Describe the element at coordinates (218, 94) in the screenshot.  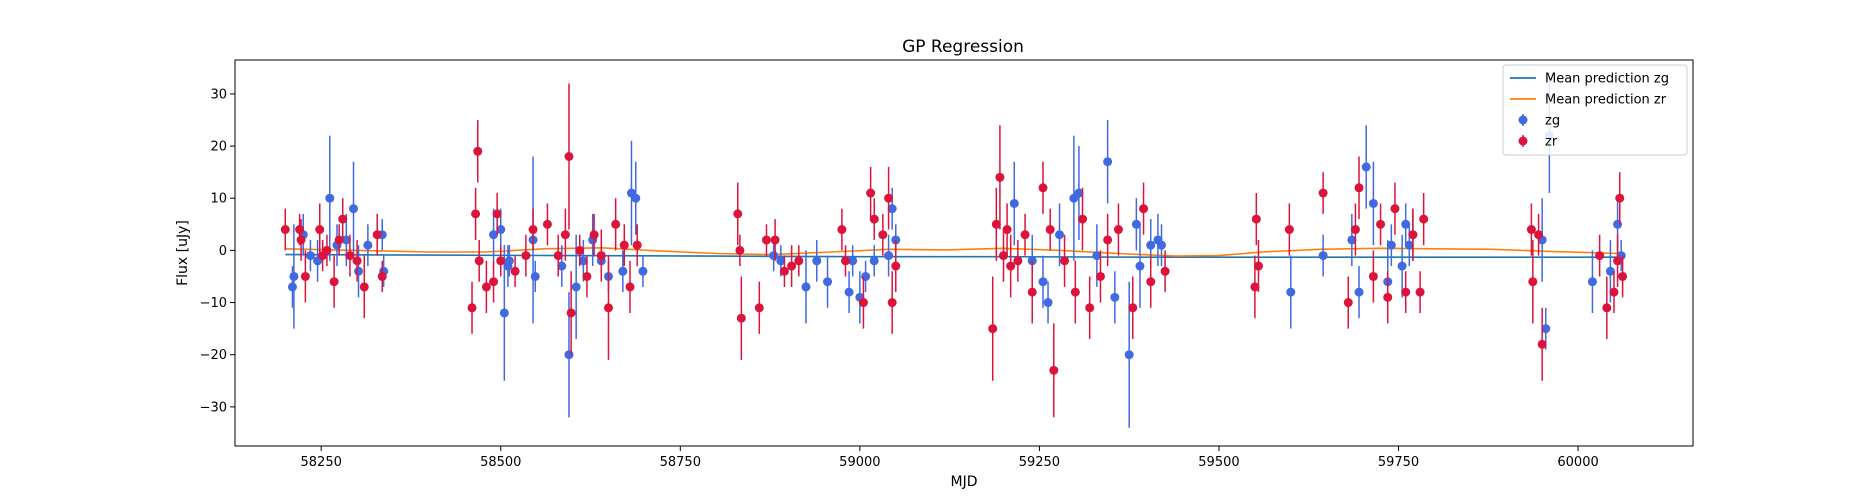
I see `y-tick-label: 30` at that location.